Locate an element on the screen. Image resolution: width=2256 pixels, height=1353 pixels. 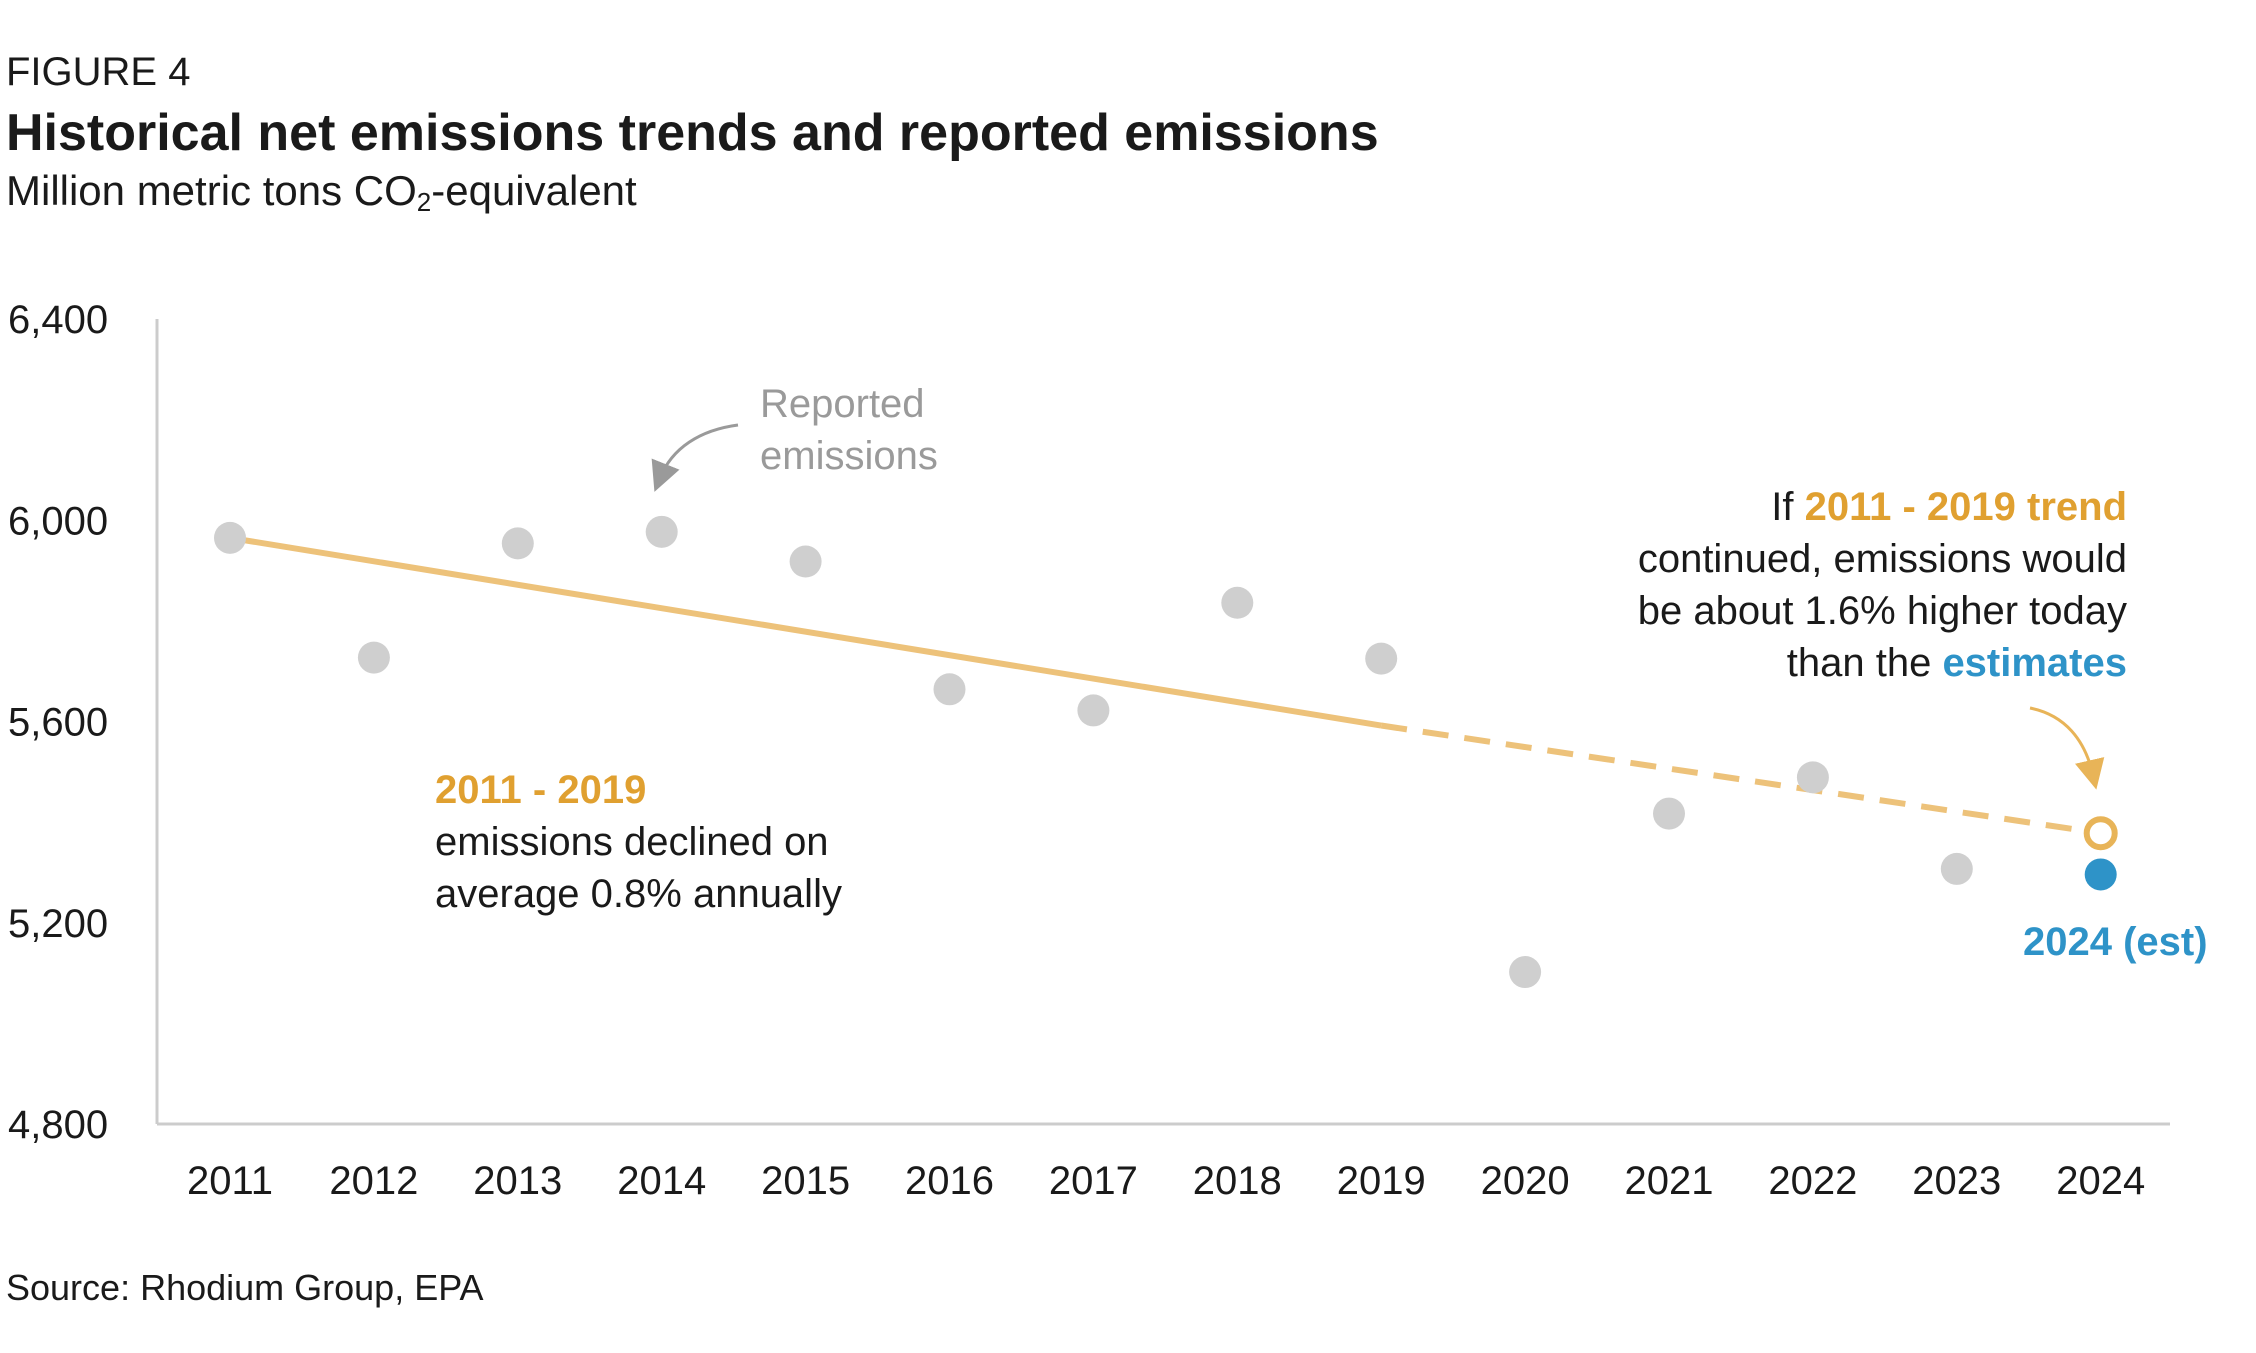
x-tick-label: 2011 is located at coordinates (230, 1181).